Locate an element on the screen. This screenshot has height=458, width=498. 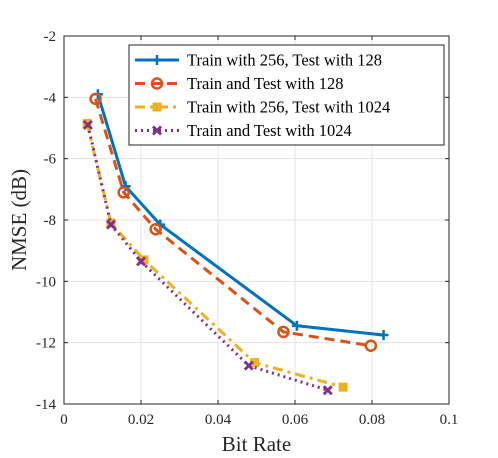
legend-entry: Train and Test with 128 is located at coordinates (265, 83).